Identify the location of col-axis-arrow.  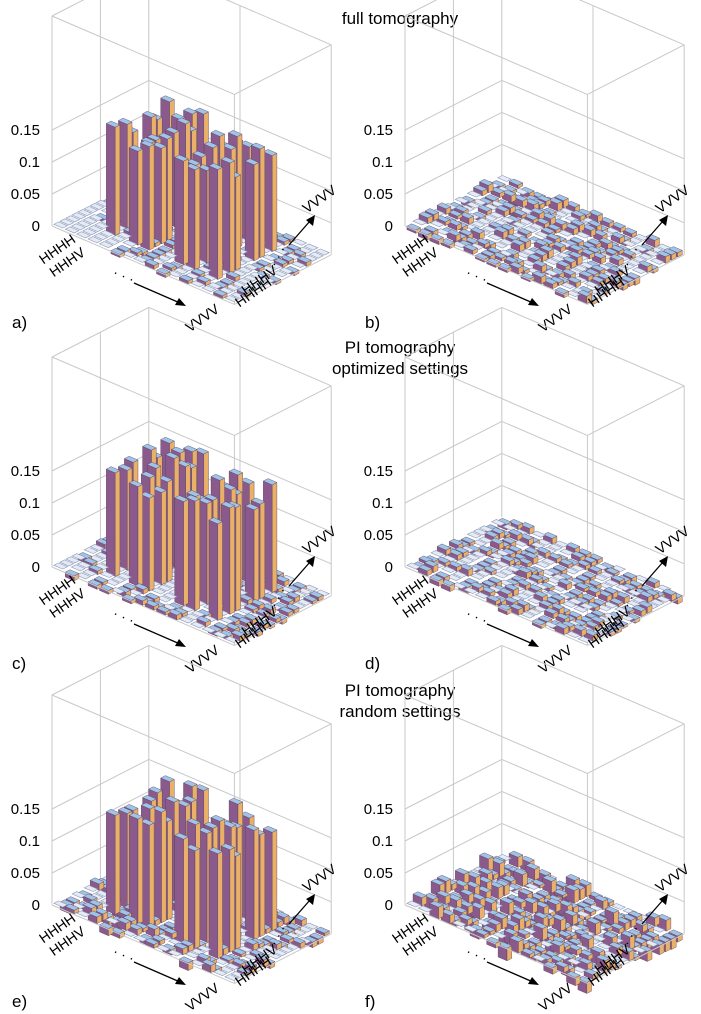
(654, 909).